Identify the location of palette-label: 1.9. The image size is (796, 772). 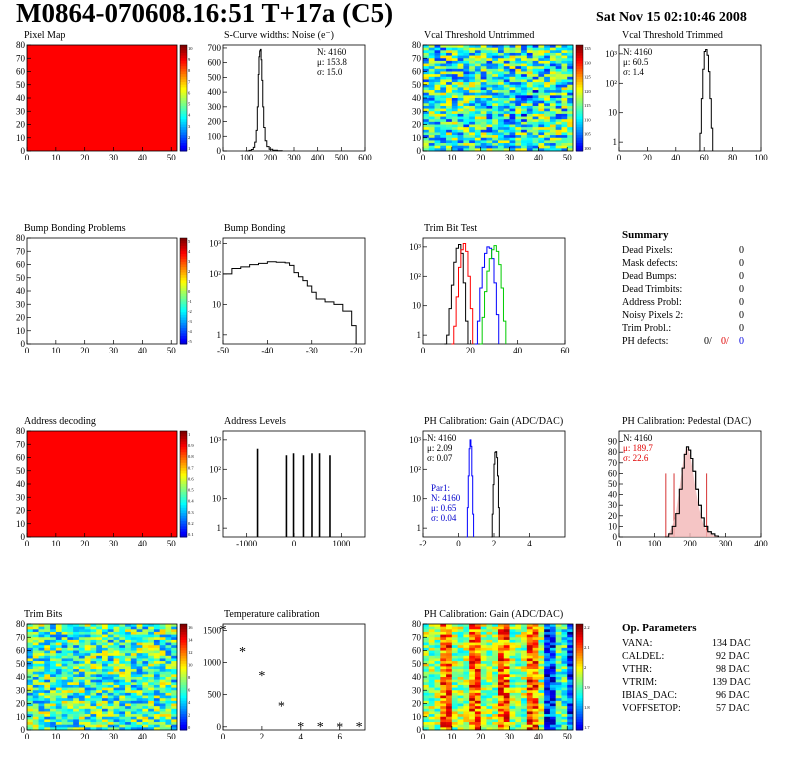
(587, 687).